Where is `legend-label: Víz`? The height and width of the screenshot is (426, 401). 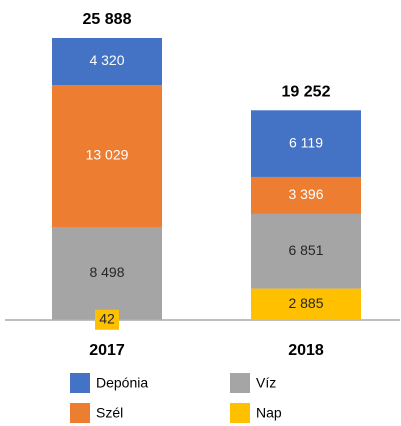 legend-label: Víz is located at coordinates (266, 383).